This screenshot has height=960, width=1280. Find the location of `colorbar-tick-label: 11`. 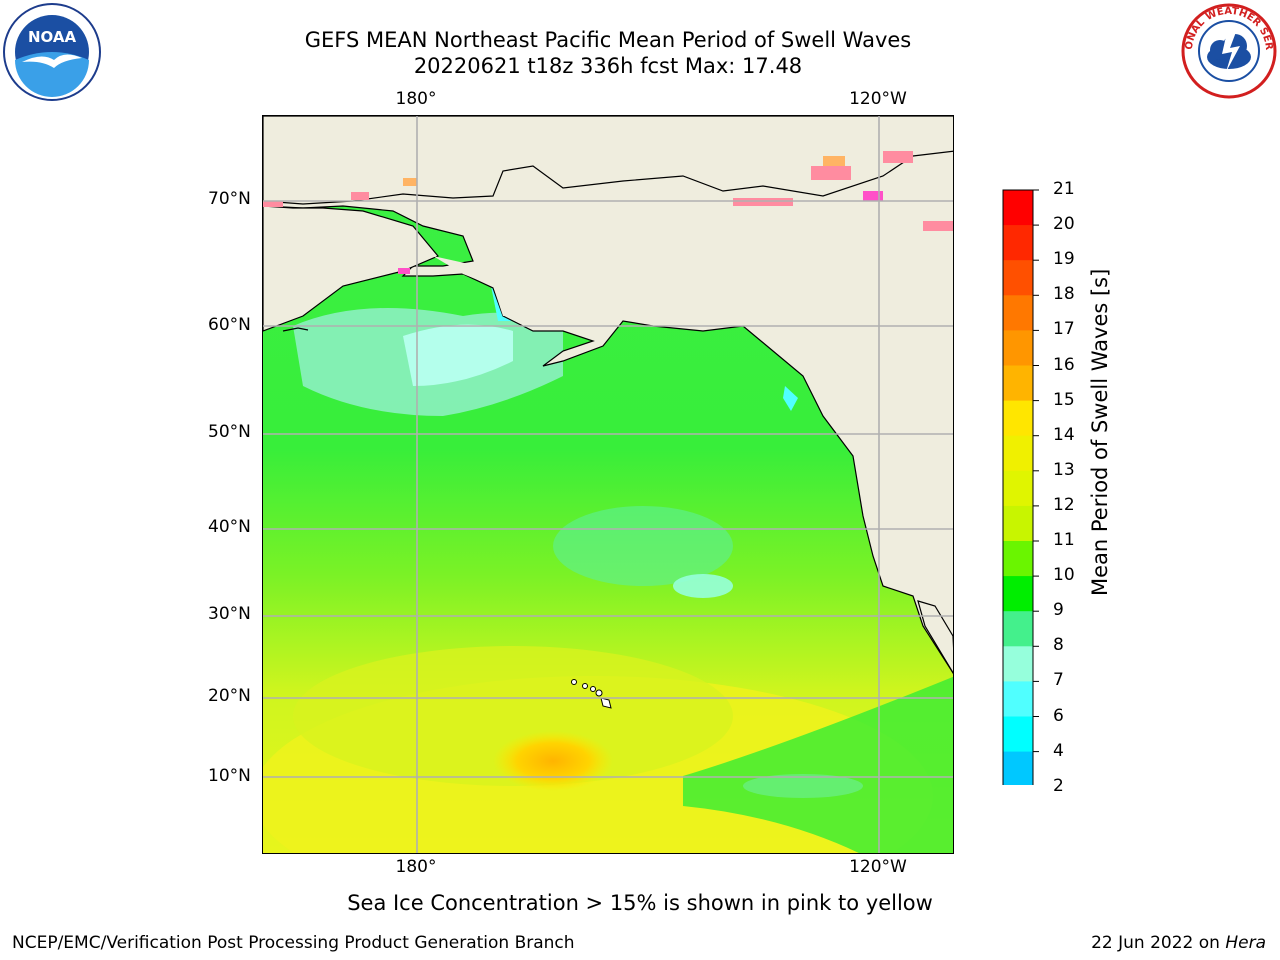

colorbar-tick-label: 11 is located at coordinates (1064, 540).